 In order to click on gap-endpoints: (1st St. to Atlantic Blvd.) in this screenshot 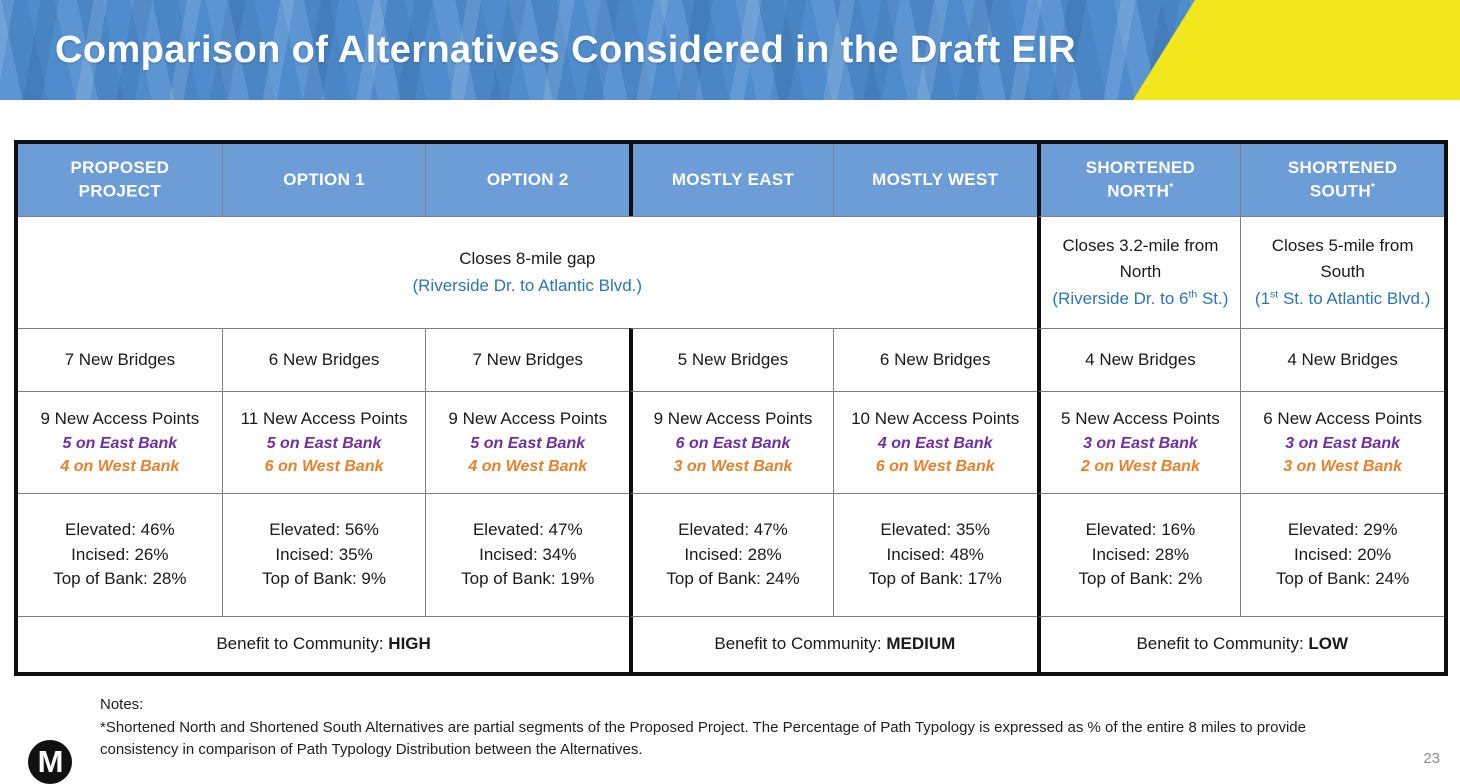, I will do `click(1342, 298)`.